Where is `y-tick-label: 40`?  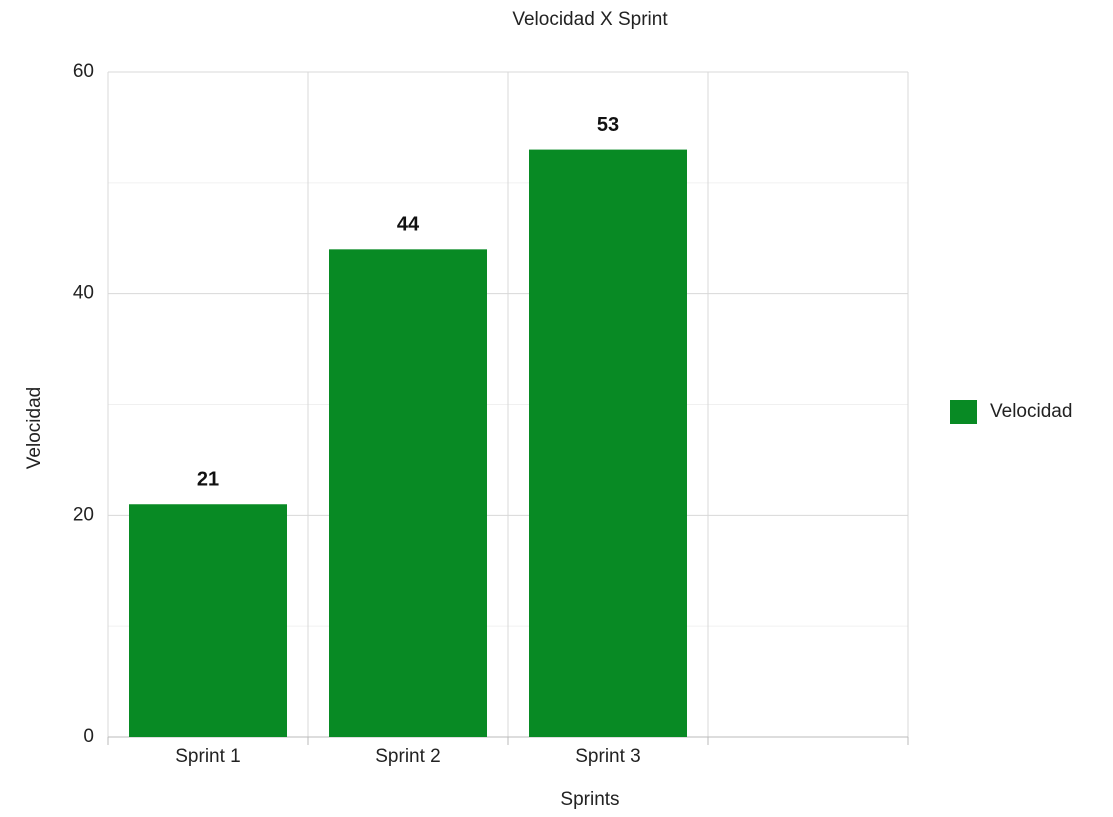 y-tick-label: 40 is located at coordinates (83, 293).